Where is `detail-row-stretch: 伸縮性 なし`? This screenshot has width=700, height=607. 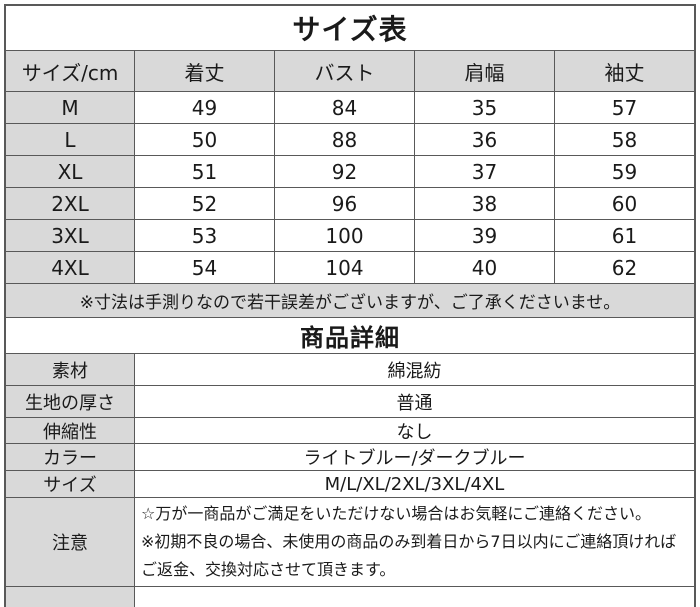
detail-row-stretch: 伸縮性 なし is located at coordinates (350, 430).